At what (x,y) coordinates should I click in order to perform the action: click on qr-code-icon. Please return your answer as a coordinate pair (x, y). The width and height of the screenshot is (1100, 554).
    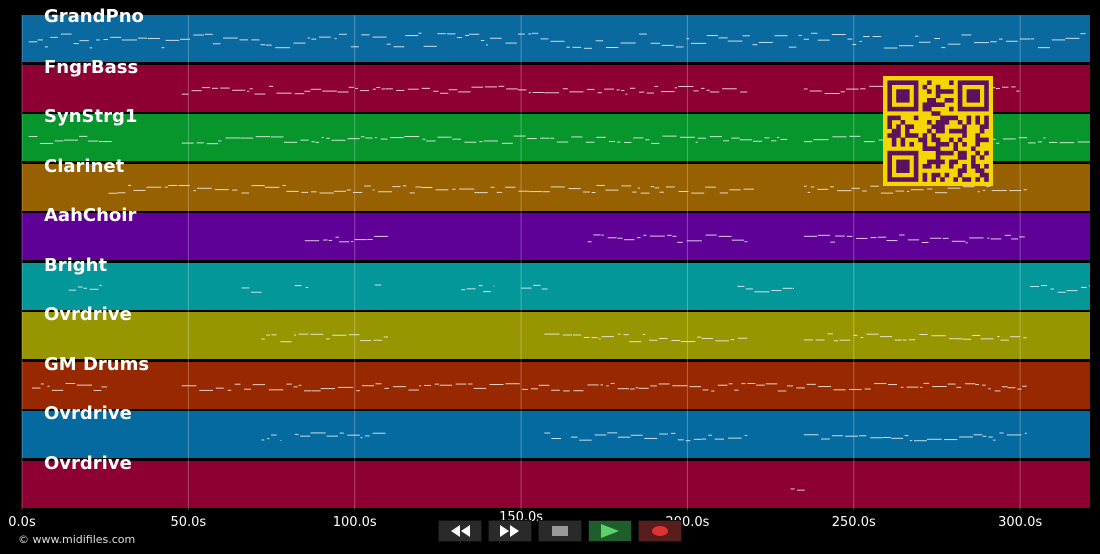
    Looking at the image, I should click on (938, 131).